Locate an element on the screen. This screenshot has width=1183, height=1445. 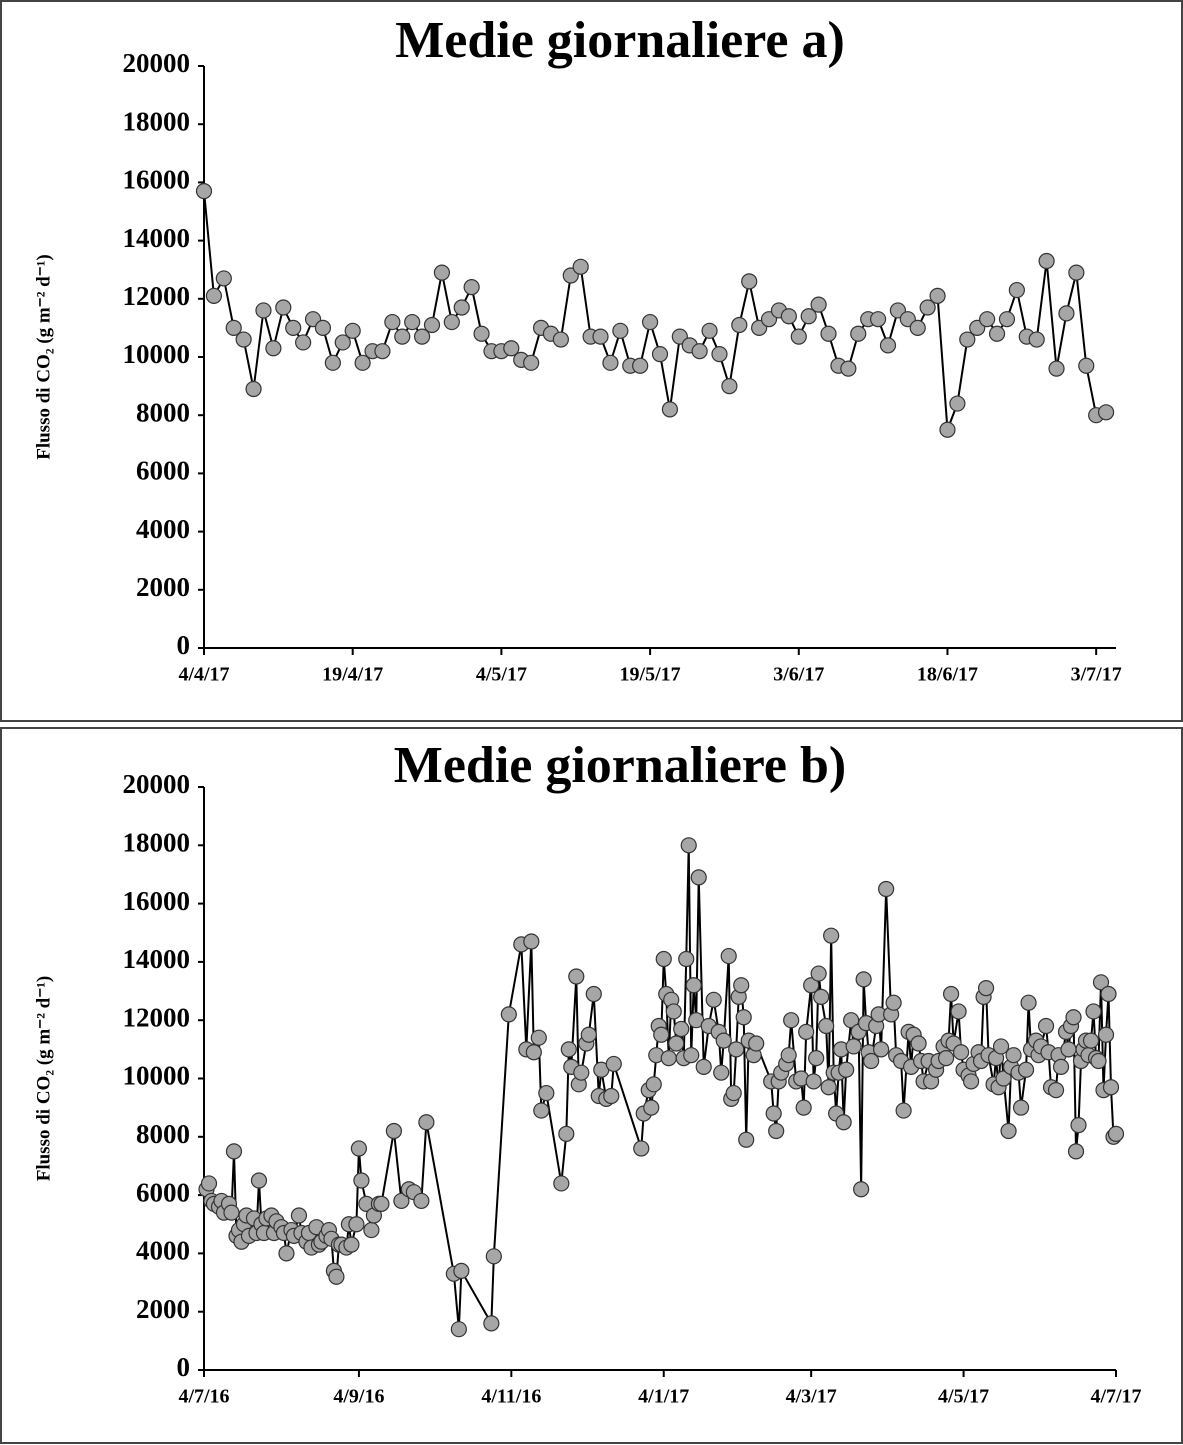
x-tick-label: 19/4/17 is located at coordinates (352, 675).